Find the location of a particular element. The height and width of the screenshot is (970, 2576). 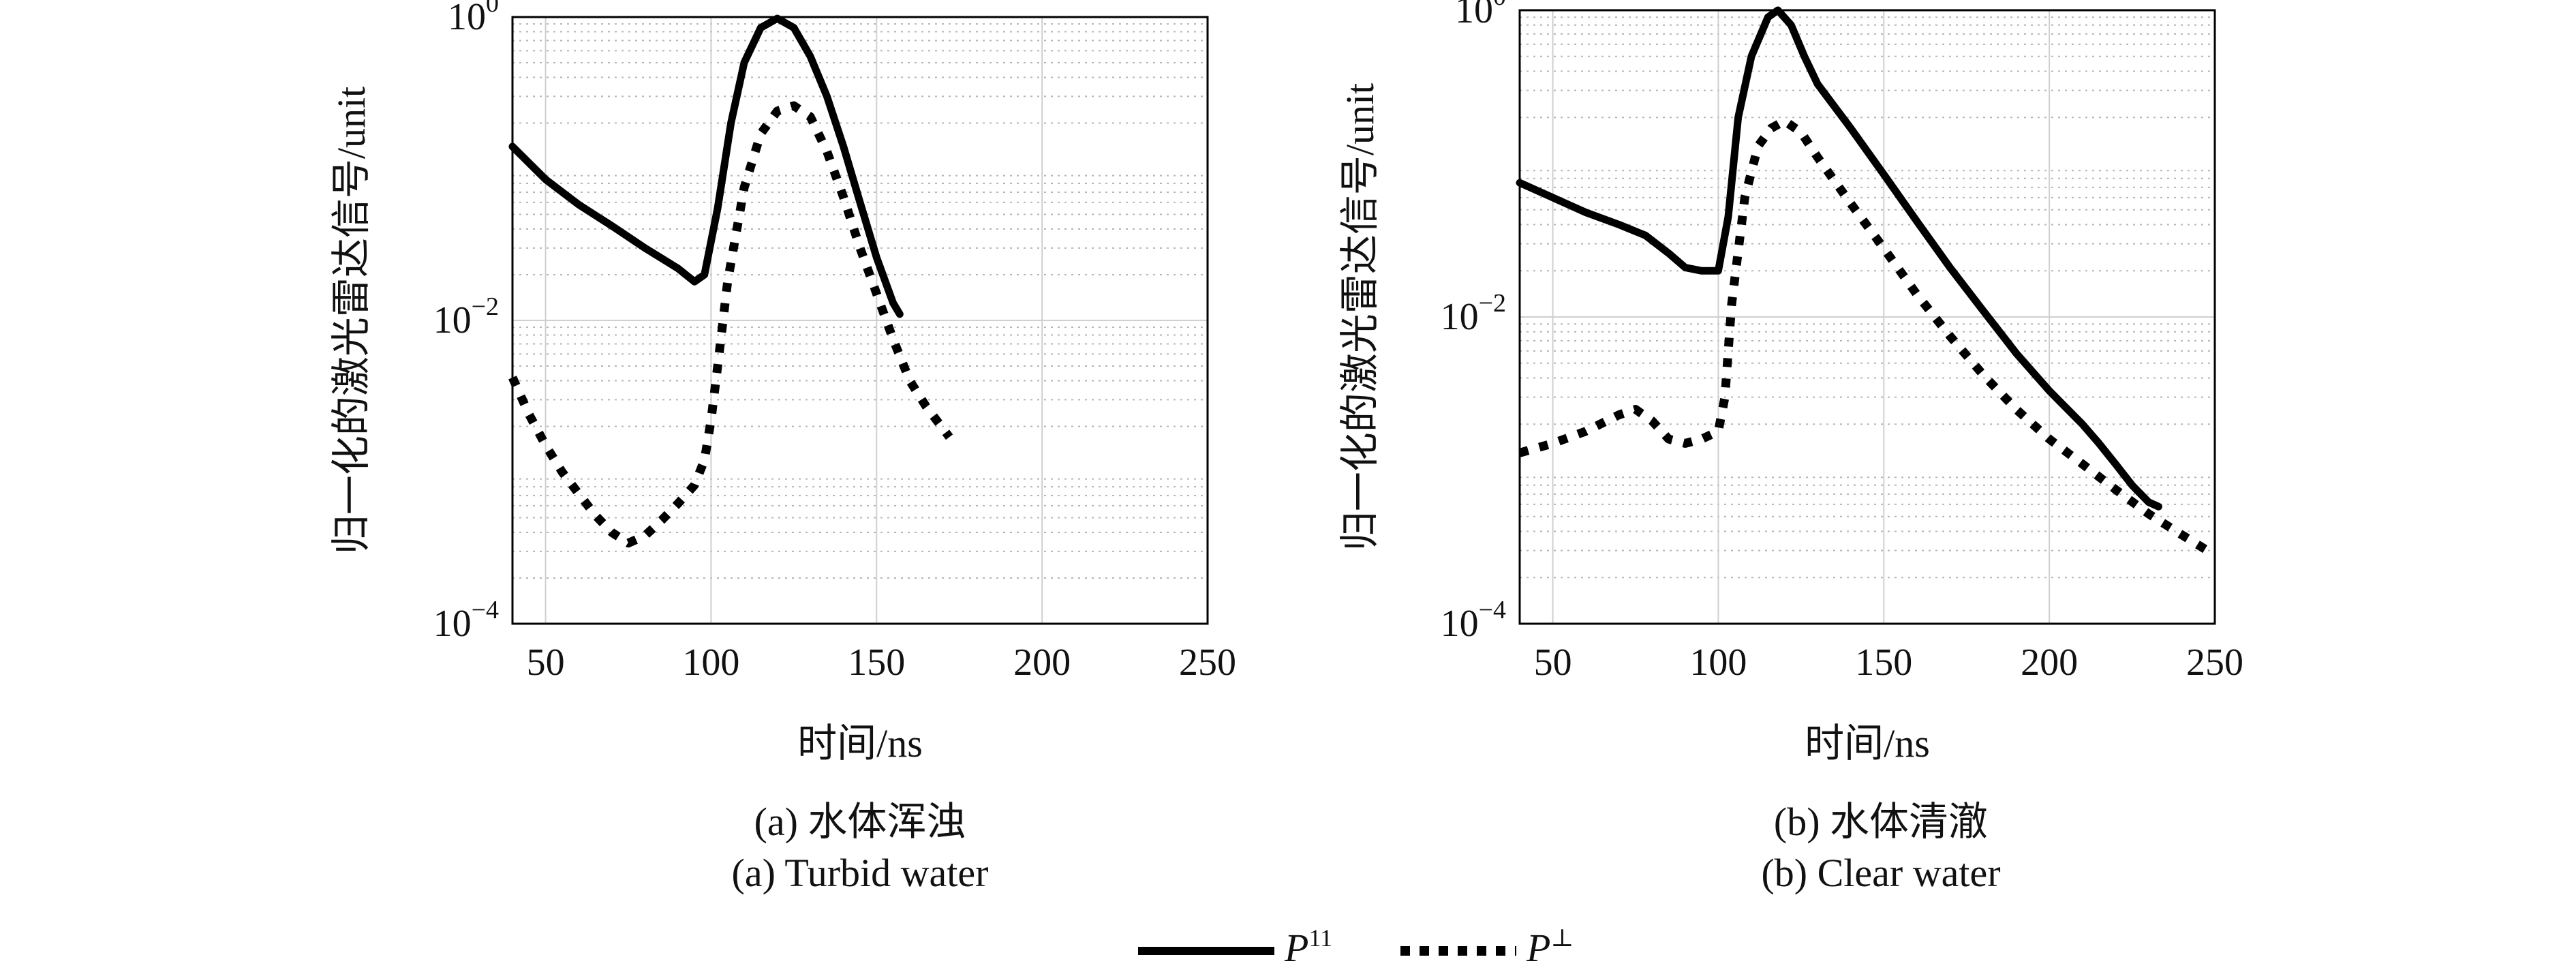

legend-label-perpendicular: P⊥ is located at coordinates (1550, 947).